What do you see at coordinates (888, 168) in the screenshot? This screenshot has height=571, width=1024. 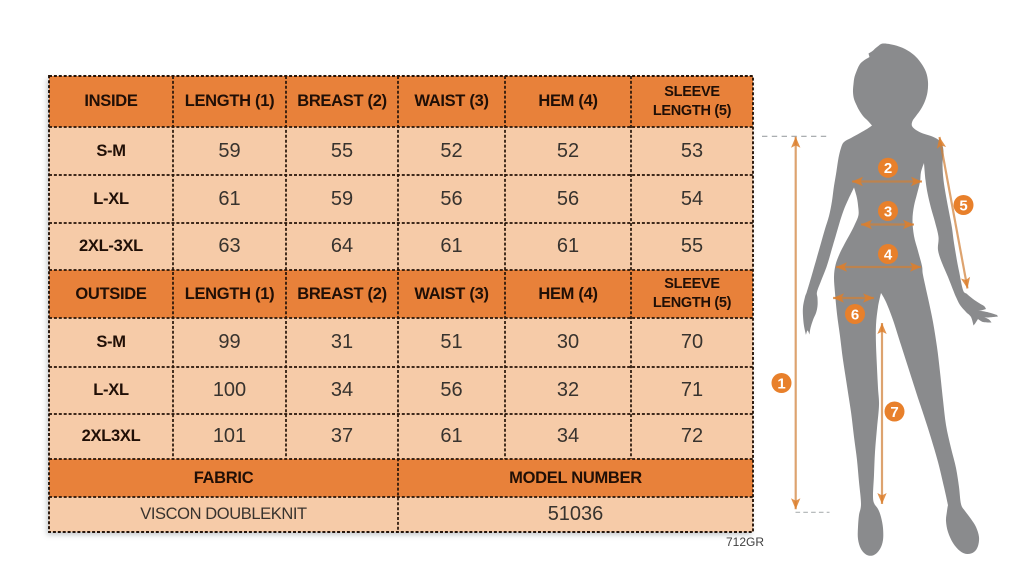 I see `svg-text: 2` at bounding box center [888, 168].